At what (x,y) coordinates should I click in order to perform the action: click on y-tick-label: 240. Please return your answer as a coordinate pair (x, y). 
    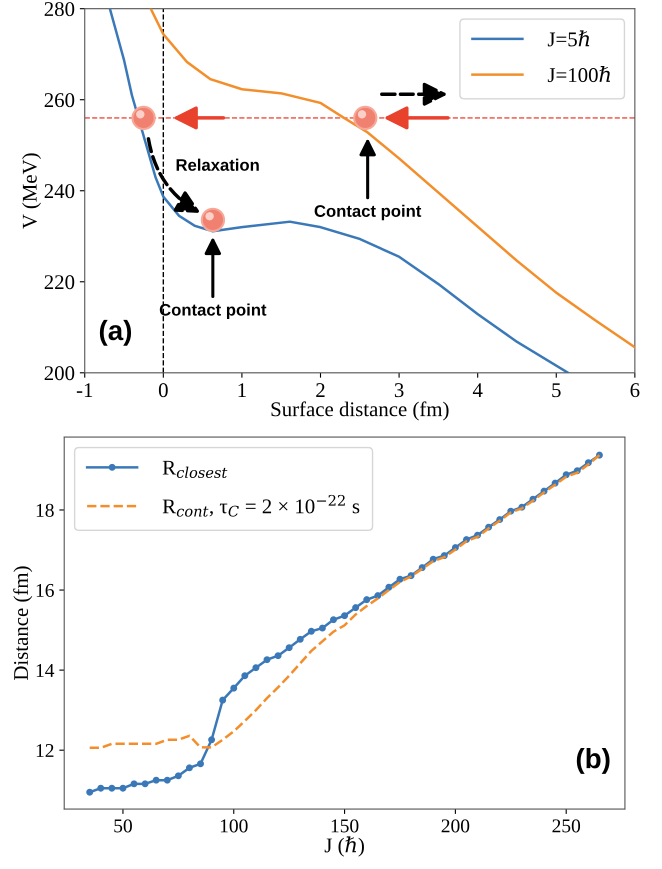
    Looking at the image, I should click on (59, 191).